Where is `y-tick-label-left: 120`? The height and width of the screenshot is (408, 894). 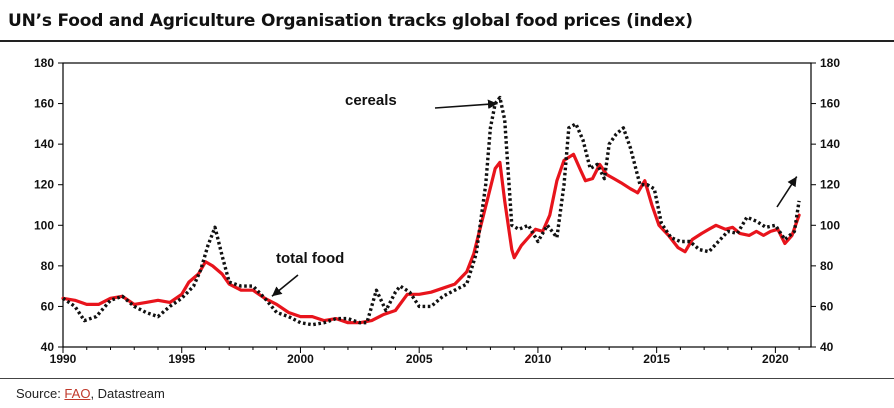
y-tick-label-left: 120 is located at coordinates (44, 185).